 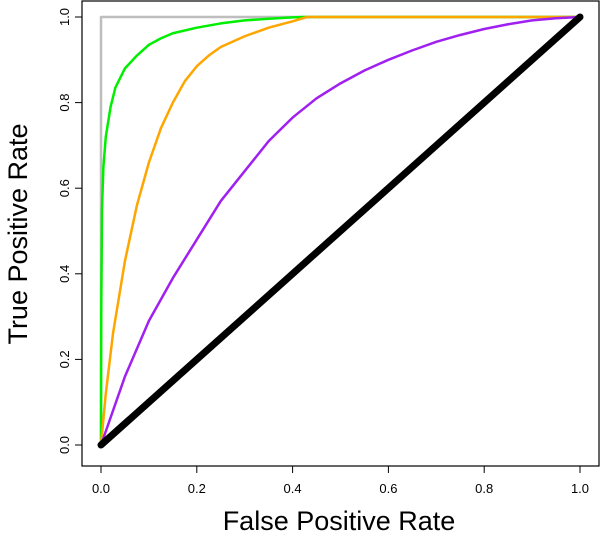 What do you see at coordinates (197, 488) in the screenshot?
I see `x-tick-label-1: 0.2` at bounding box center [197, 488].